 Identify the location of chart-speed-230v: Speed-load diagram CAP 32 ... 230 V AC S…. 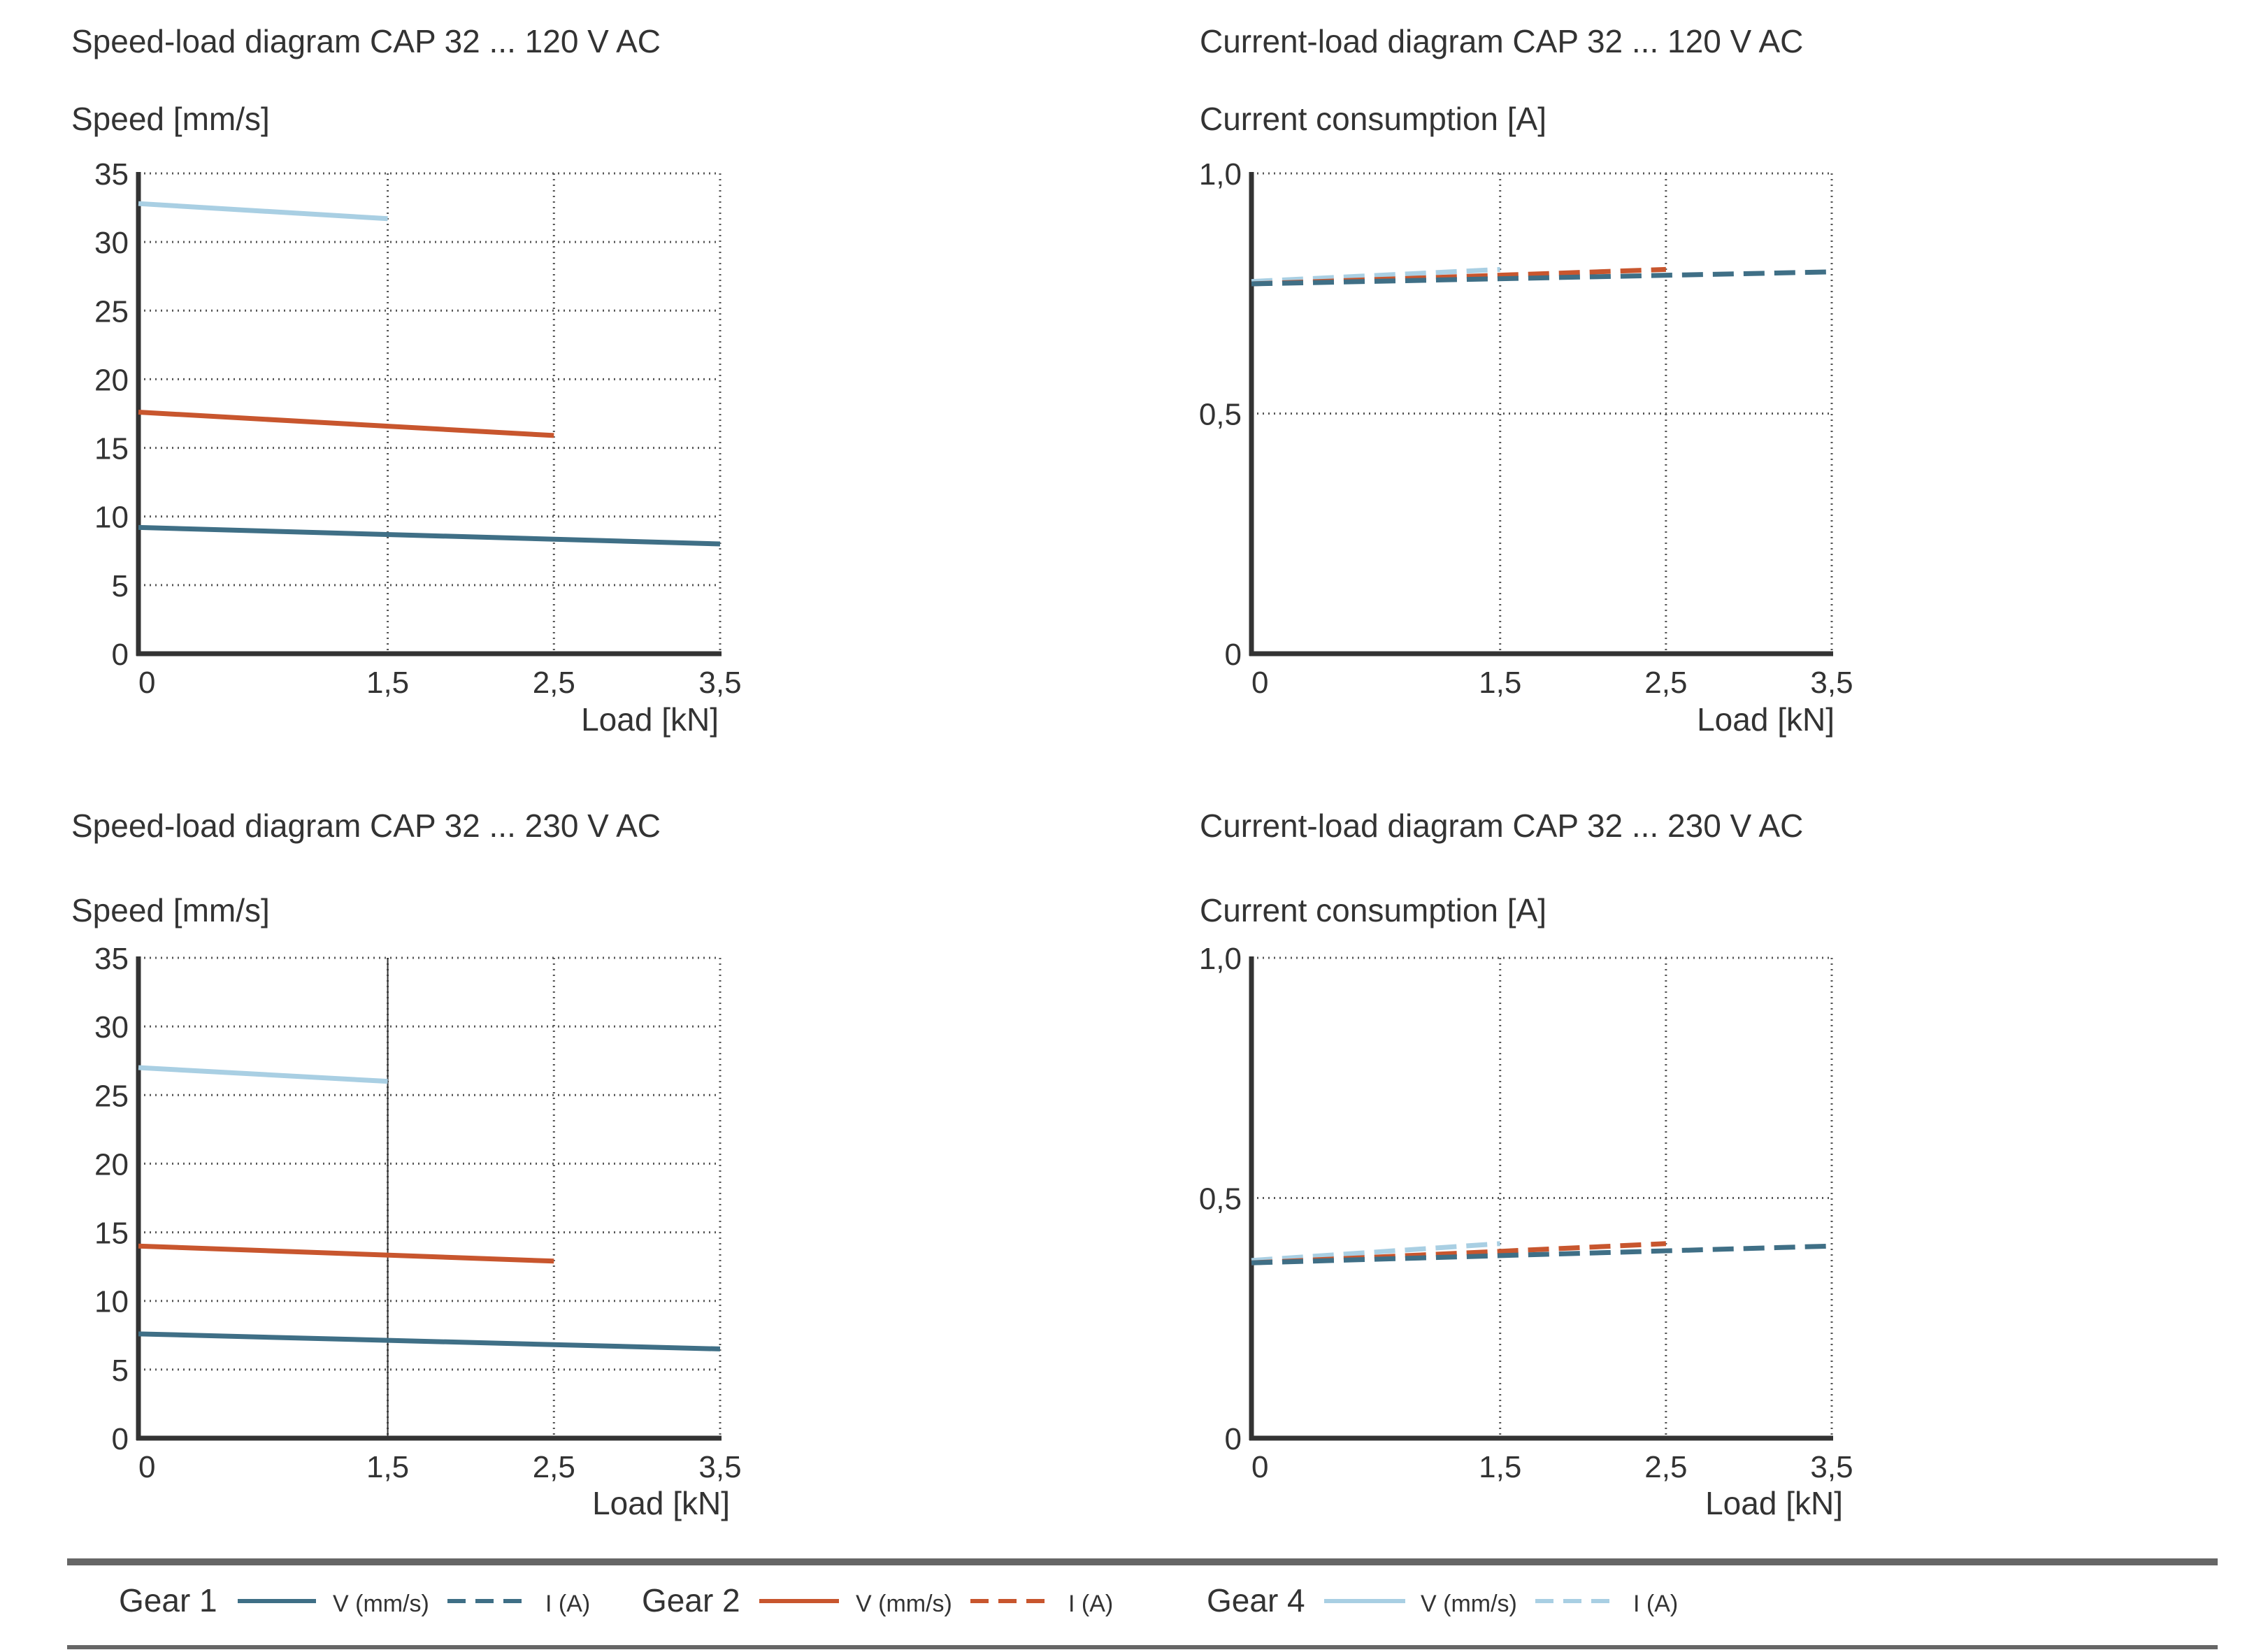
(406, 1165).